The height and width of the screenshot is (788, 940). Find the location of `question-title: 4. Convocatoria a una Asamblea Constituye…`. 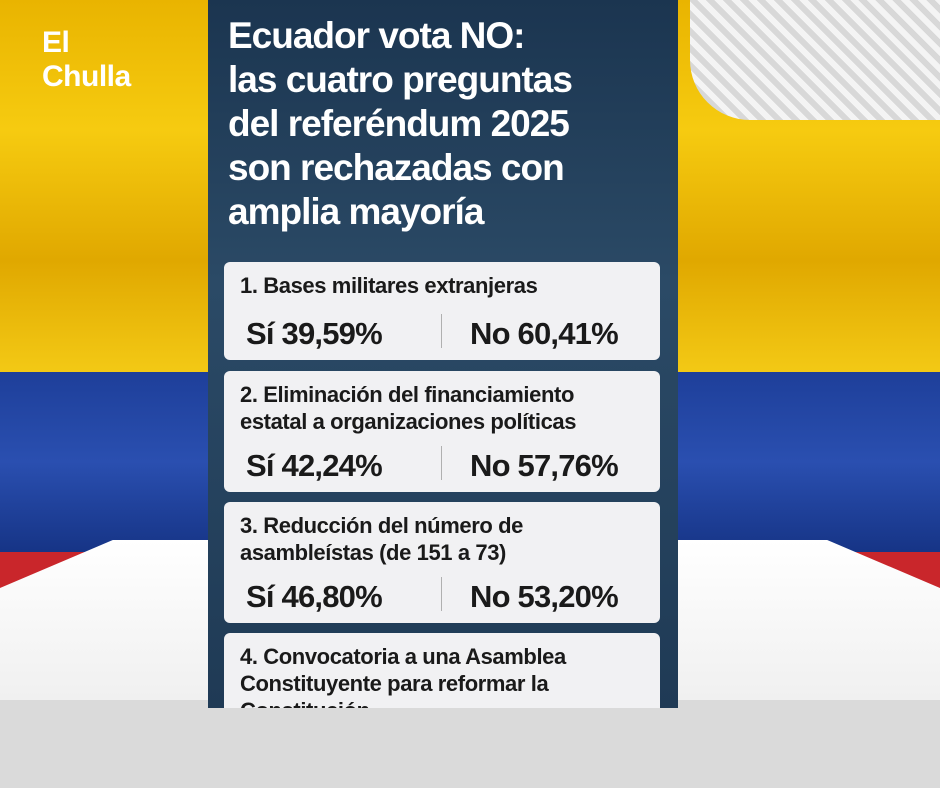

question-title: 4. Convocatoria a una Asamblea Constituye… is located at coordinates (403, 675).